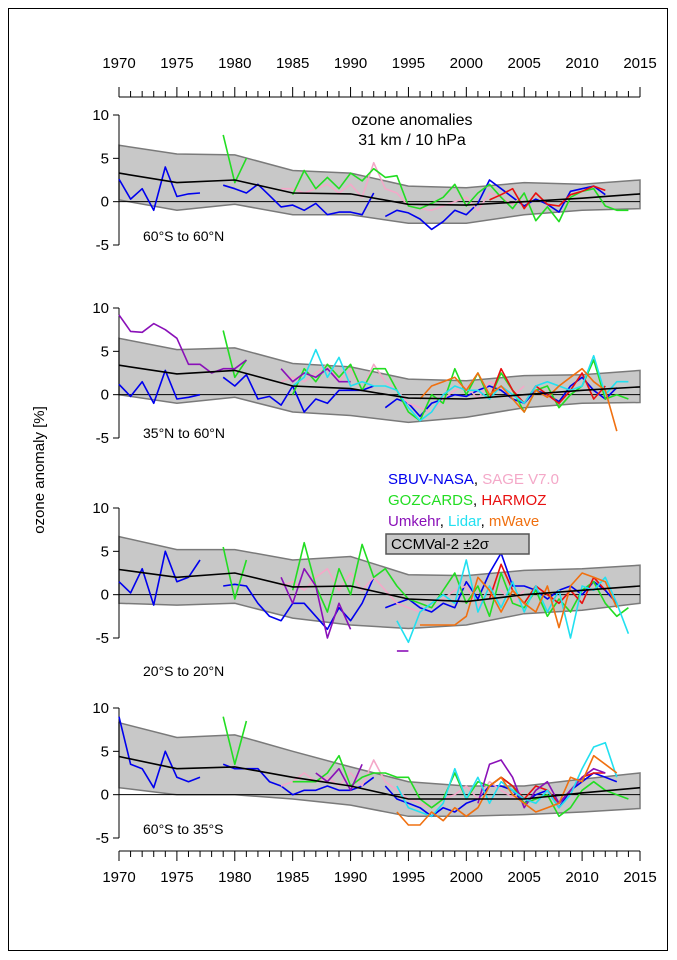  What do you see at coordinates (431, 479) in the screenshot?
I see `legend-entry-sbuv-nasa: SBUV-NASA` at bounding box center [431, 479].